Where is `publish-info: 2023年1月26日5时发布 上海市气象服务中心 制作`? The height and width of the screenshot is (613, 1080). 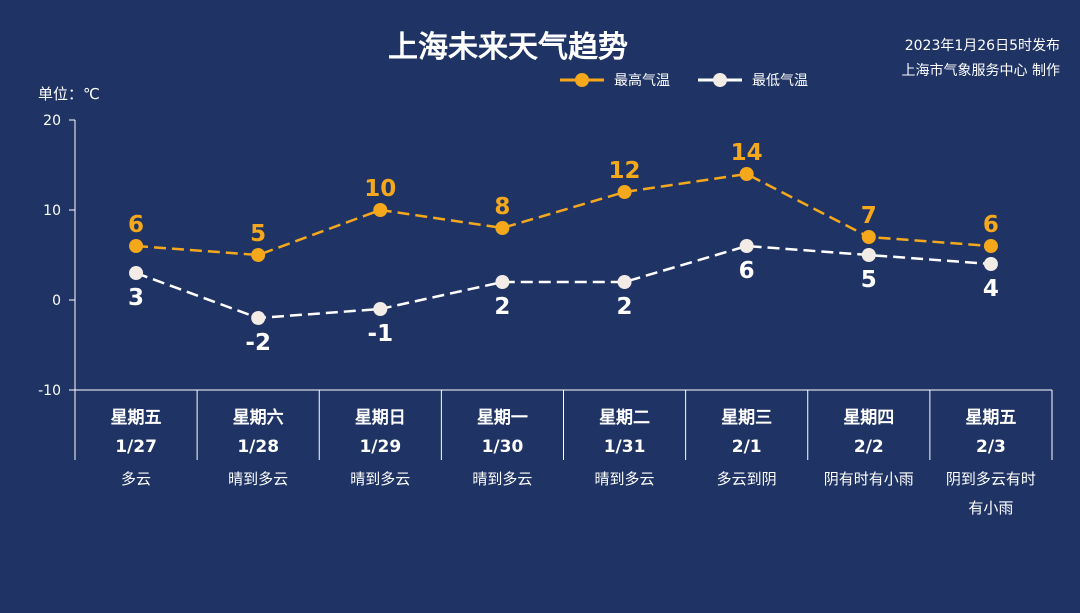
publish-info: 2023年1月26日5时发布 上海市气象服务中心 制作 is located at coordinates (981, 59).